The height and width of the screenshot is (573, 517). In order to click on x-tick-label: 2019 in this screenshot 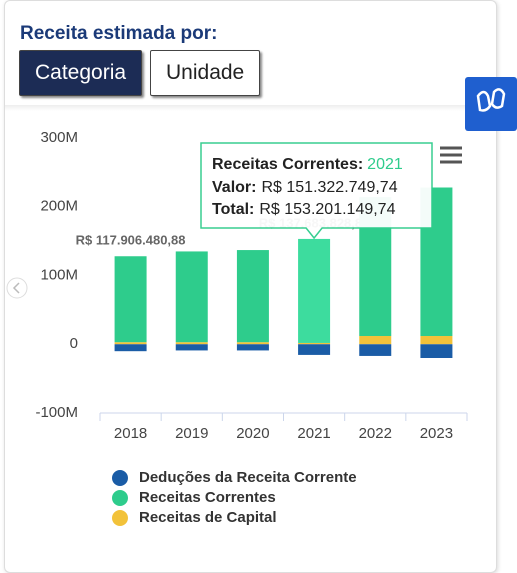, I will do `click(191, 433)`.